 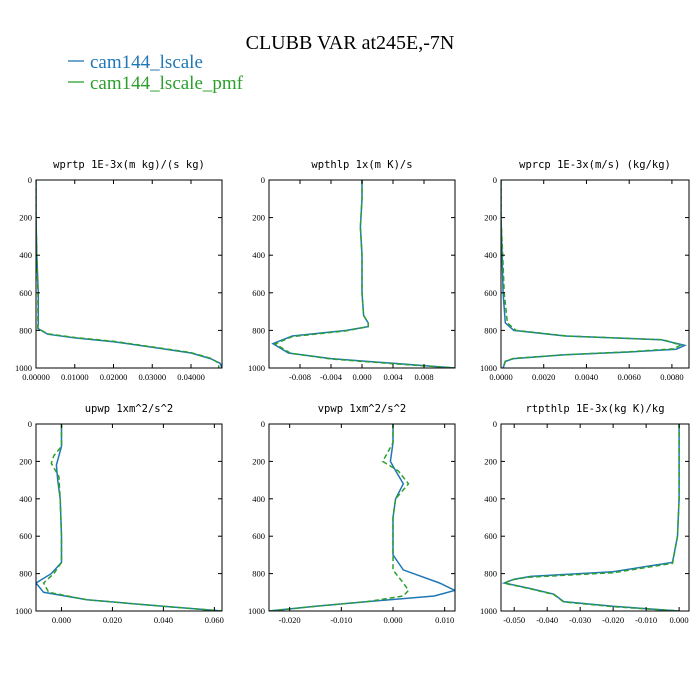 I want to click on x-tick-label: 0.040, so click(x=163, y=620).